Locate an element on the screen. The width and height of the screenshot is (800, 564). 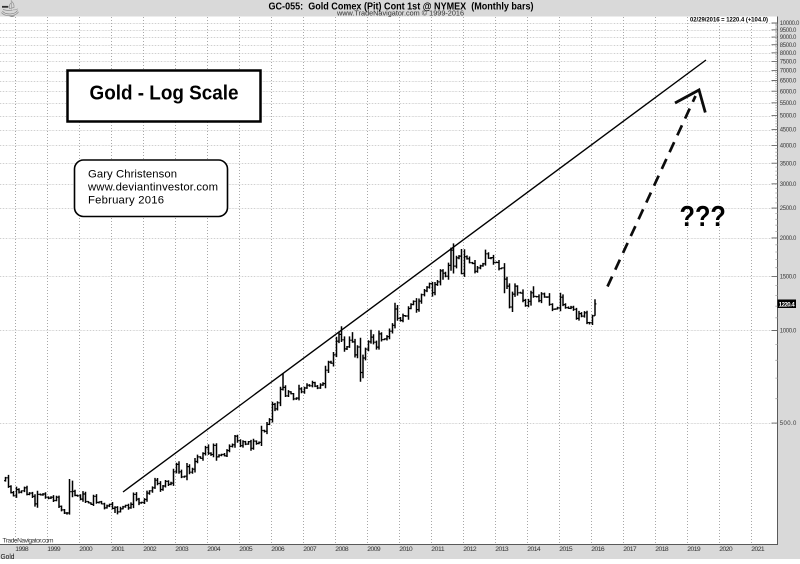
svg-text: www.deviantinvestor.com is located at coordinates (152, 188).